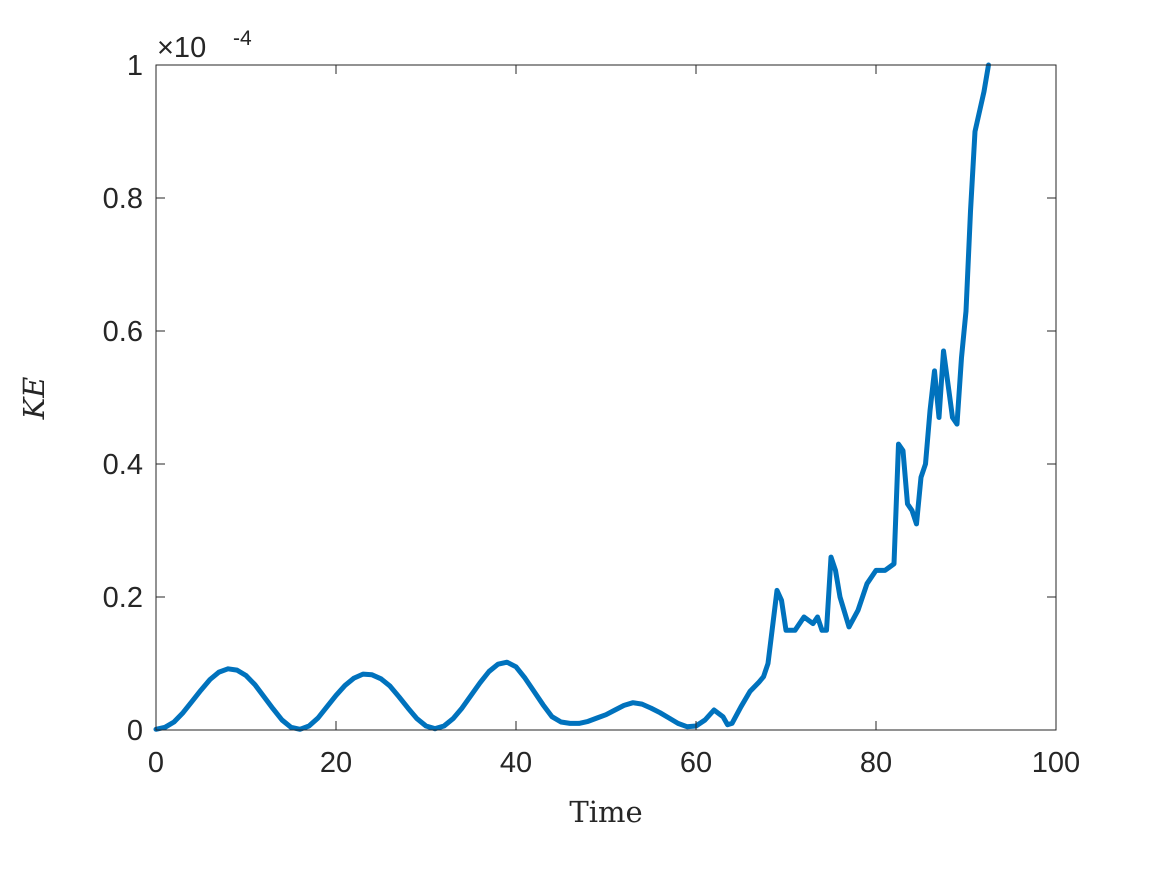 The height and width of the screenshot is (875, 1167). Describe the element at coordinates (156, 763) in the screenshot. I see `x-tick-label: 0` at that location.